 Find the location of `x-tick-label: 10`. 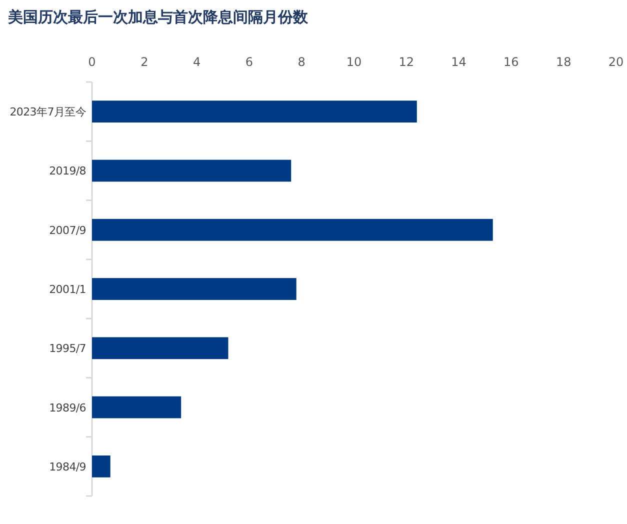

x-tick-label: 10 is located at coordinates (354, 62).